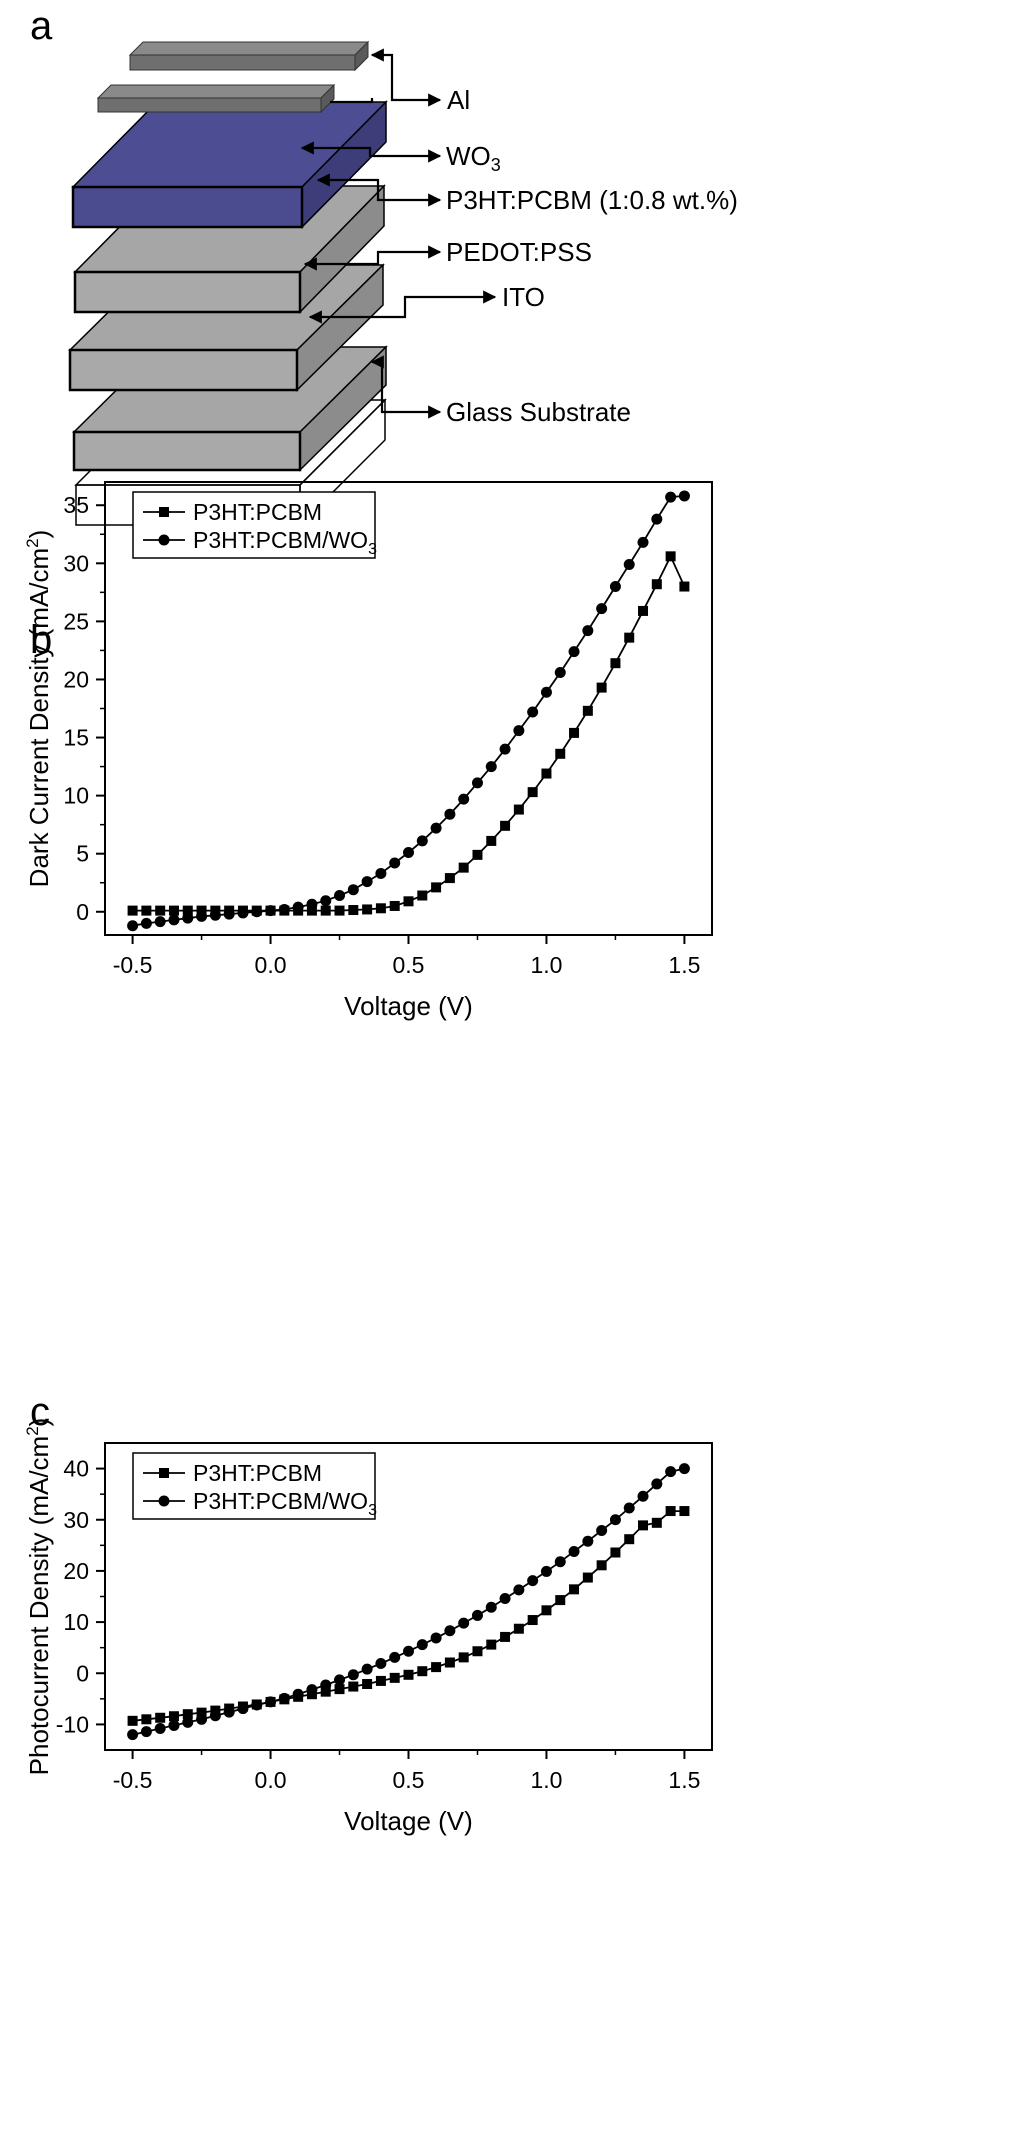 This screenshot has height=2154, width=1010. I want to click on wo3-layer, so click(229, 164).